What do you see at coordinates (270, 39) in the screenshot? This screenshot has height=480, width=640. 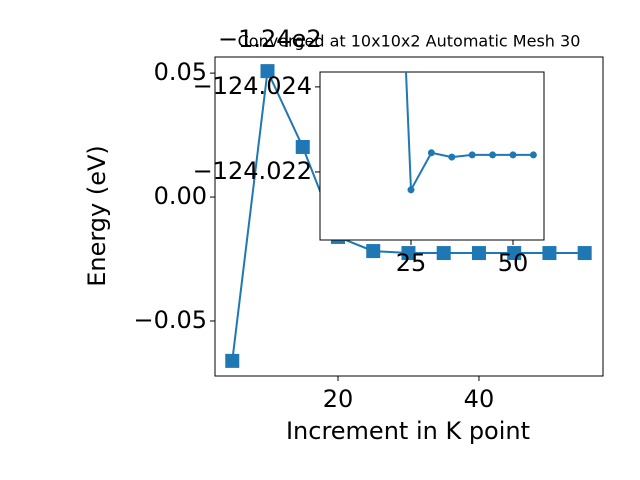 I see `offset-text: −1.24e2` at bounding box center [270, 39].